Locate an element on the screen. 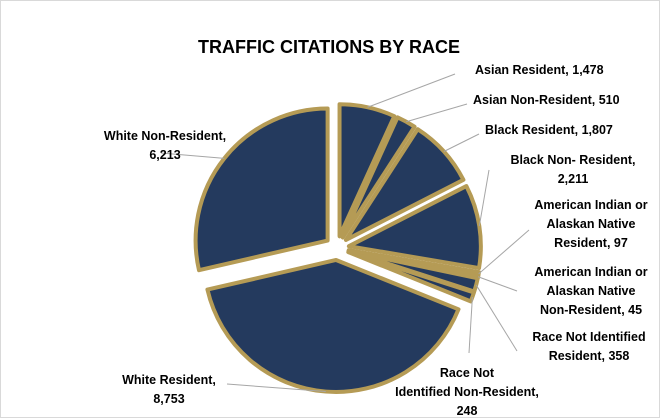  slice-asian-non-resident is located at coordinates (378, 177).